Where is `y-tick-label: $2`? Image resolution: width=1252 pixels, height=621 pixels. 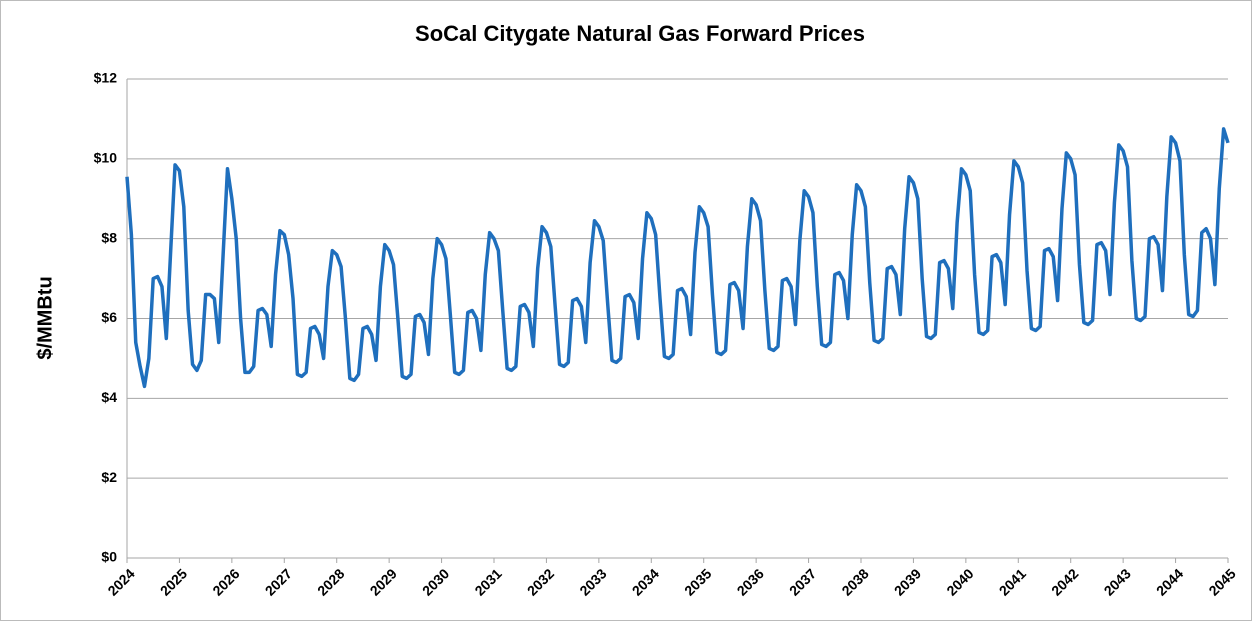 y-tick-label: $2 is located at coordinates (109, 477).